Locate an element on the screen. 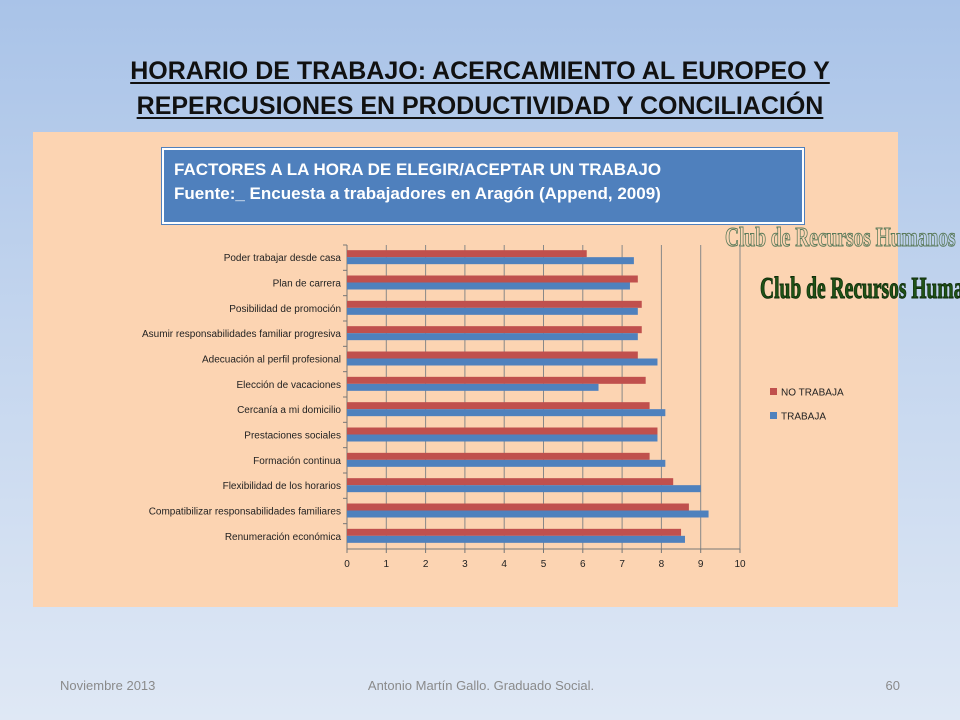 This screenshot has width=960, height=720. category-label: Adecuación al perfil profesional is located at coordinates (271, 360).